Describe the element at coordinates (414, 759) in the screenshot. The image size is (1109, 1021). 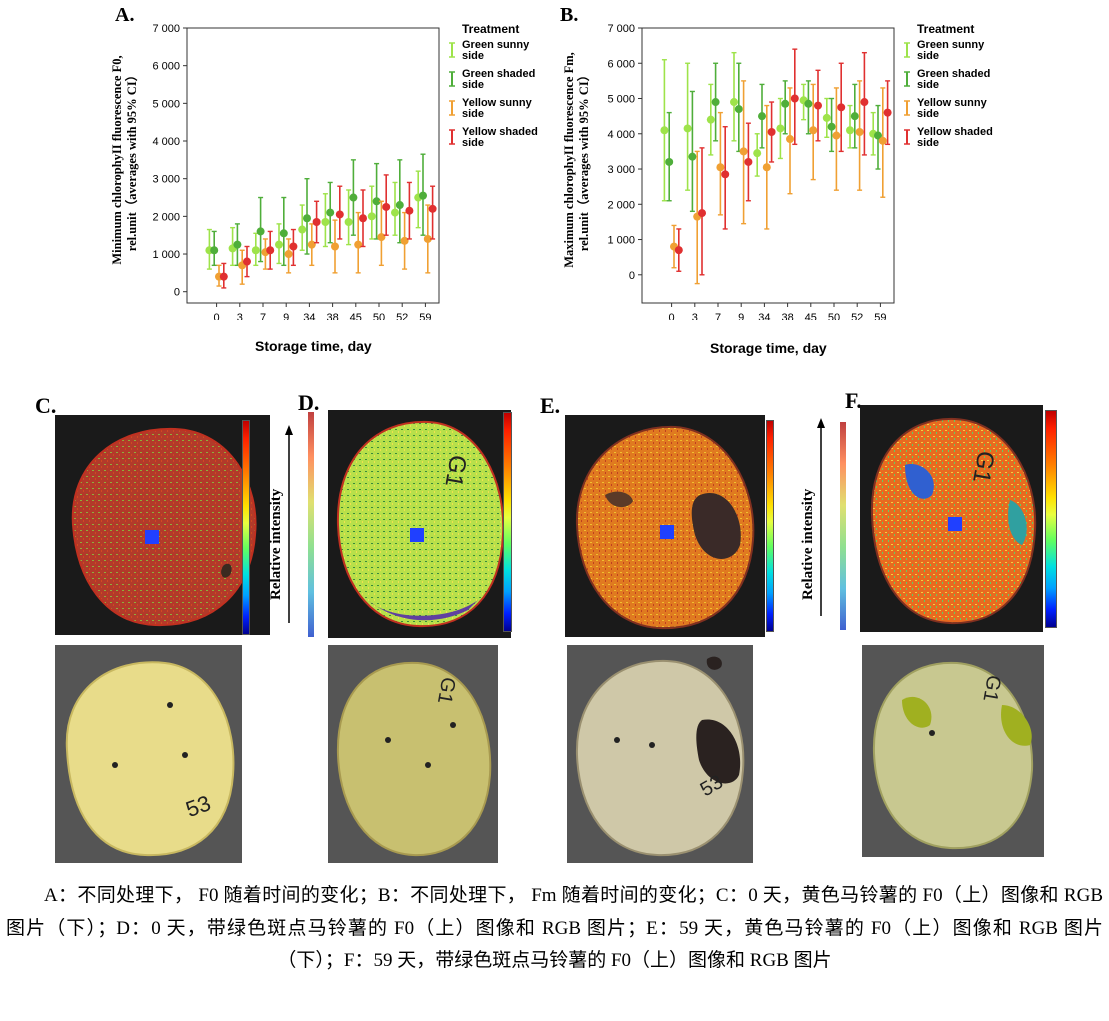
I see `potato-d-rgb: G1` at that location.